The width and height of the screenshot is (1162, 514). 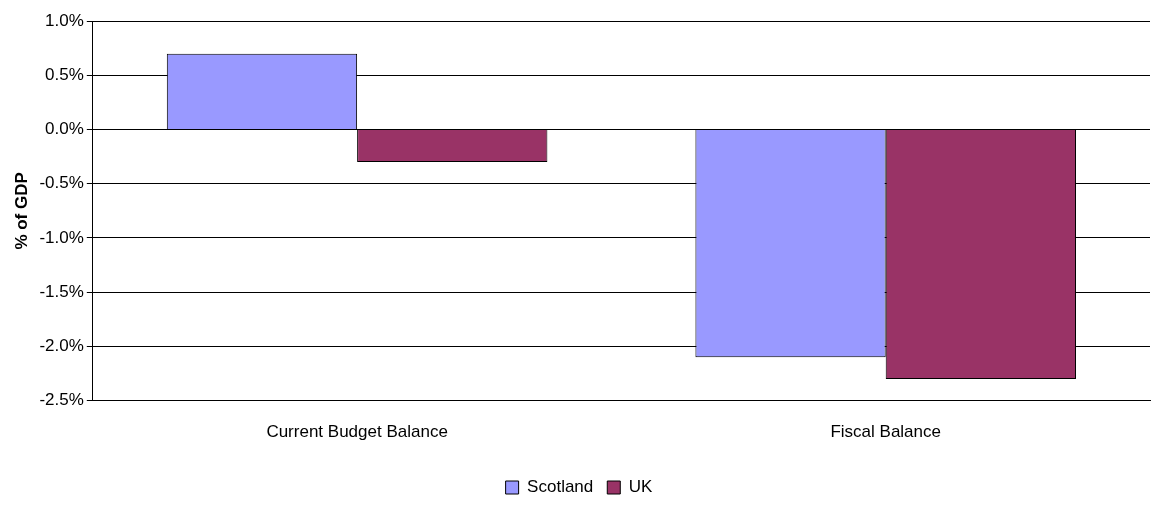 I want to click on y-tick-label: -1.0%, so click(x=61, y=237).